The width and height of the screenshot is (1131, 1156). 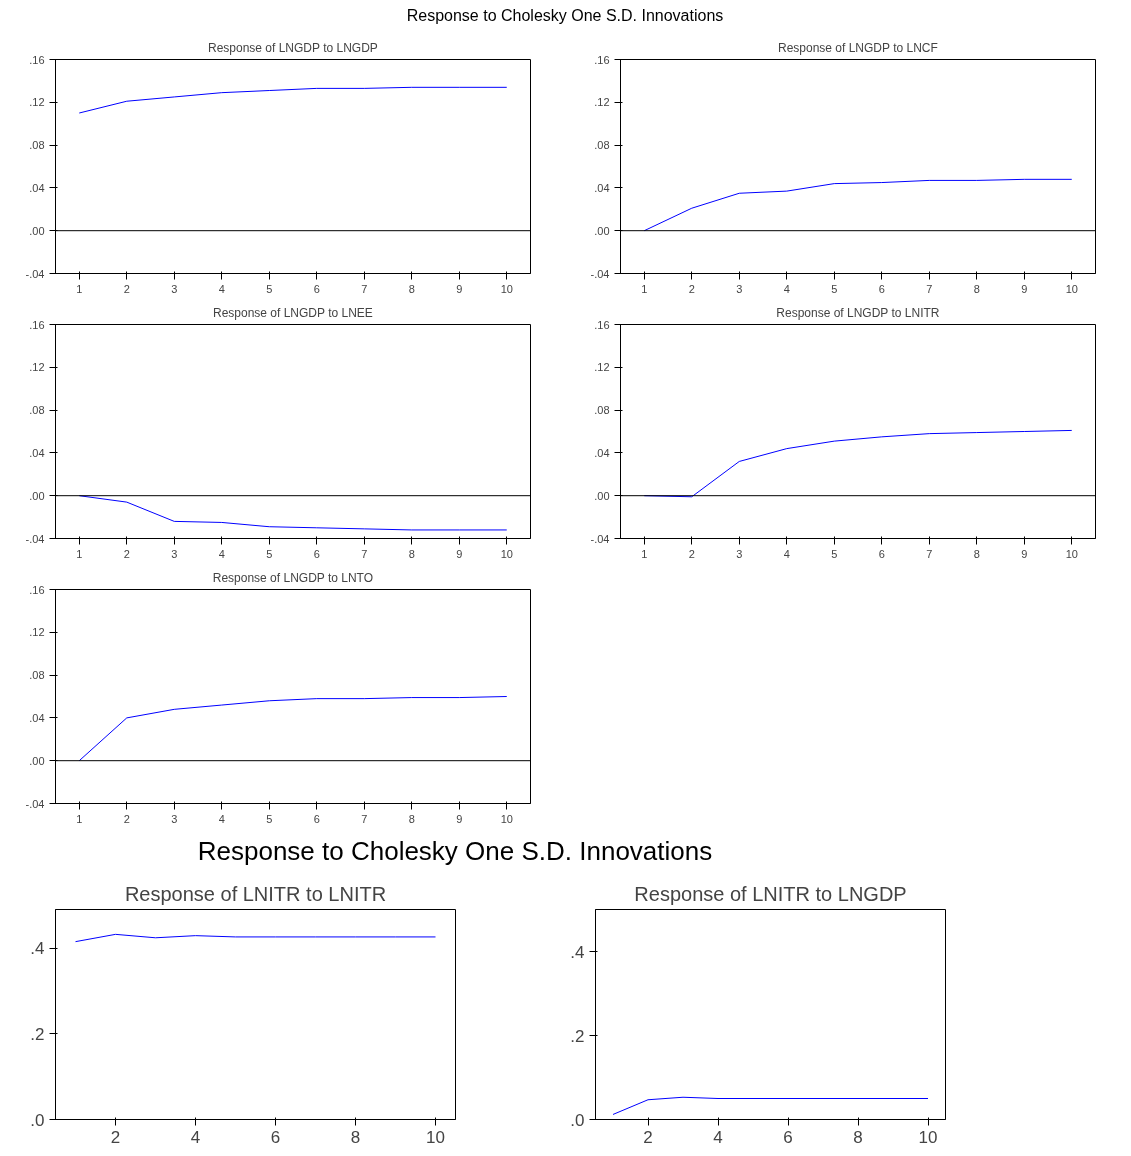 I want to click on chart-title: Response of LNITR to LNITR, so click(x=255, y=893).